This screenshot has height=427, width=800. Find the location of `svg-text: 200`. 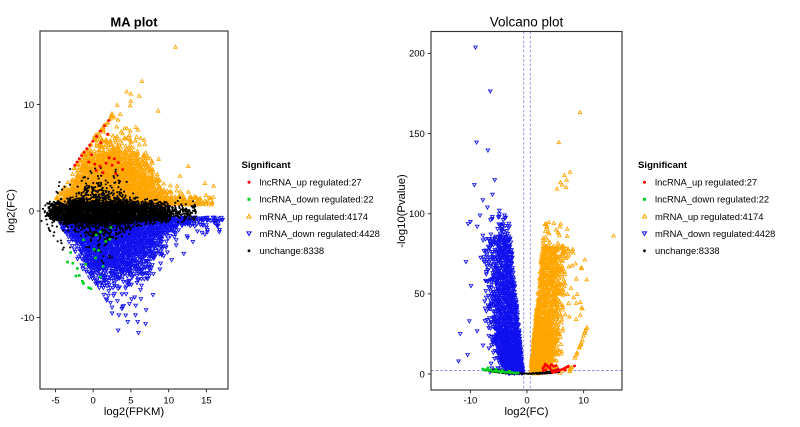

svg-text: 200 is located at coordinates (417, 54).